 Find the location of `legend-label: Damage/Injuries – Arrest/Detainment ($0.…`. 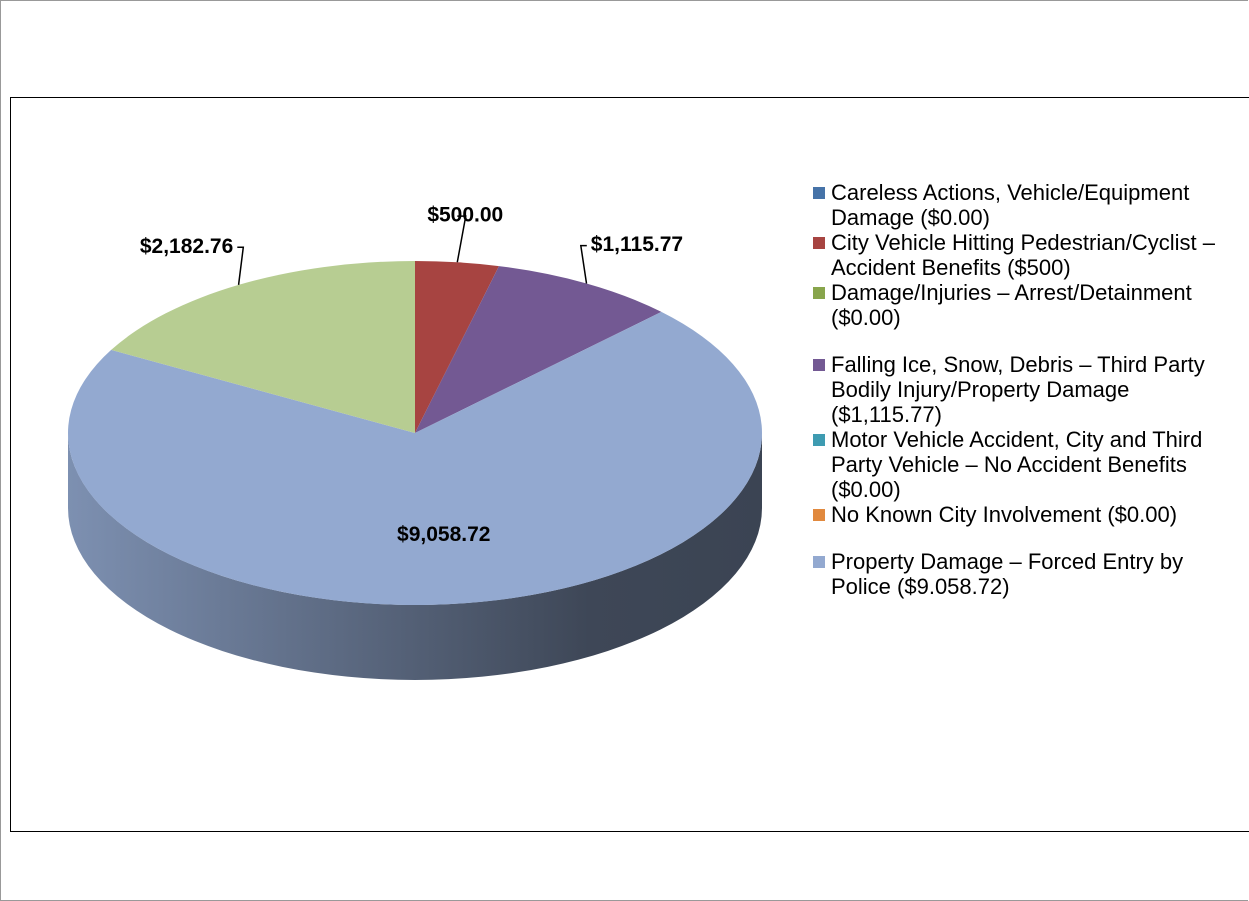

legend-label: Damage/Injuries – Arrest/Detainment ($0.… is located at coordinates (1011, 305).